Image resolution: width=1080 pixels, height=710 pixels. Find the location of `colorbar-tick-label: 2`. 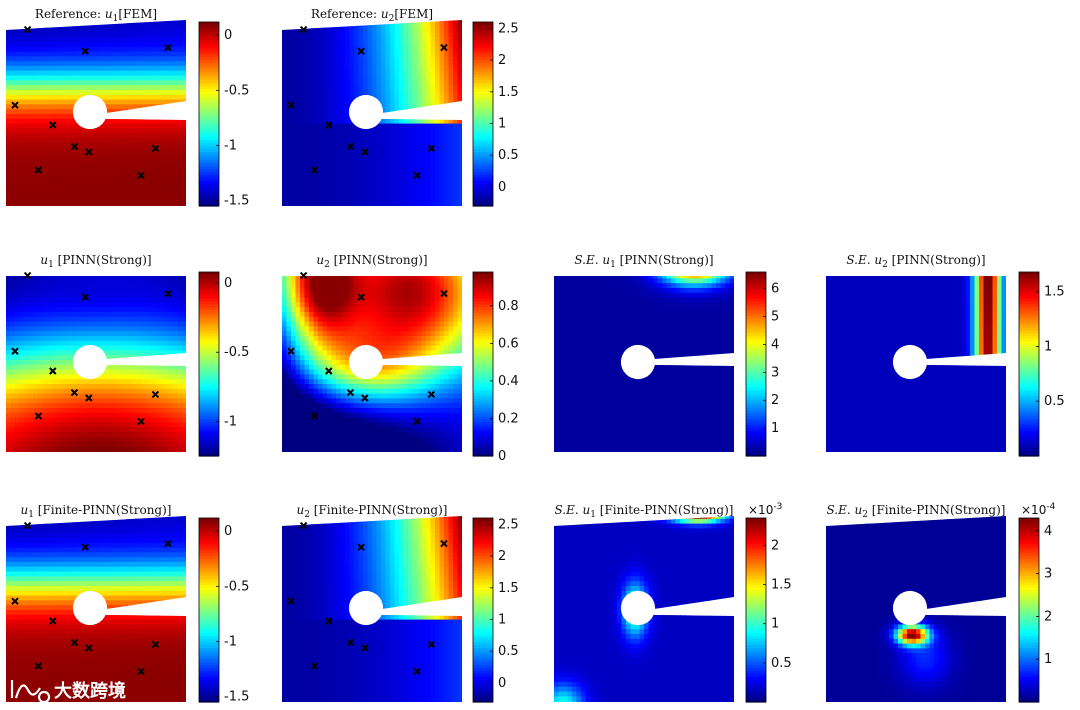

colorbar-tick-label: 2 is located at coordinates (502, 60).